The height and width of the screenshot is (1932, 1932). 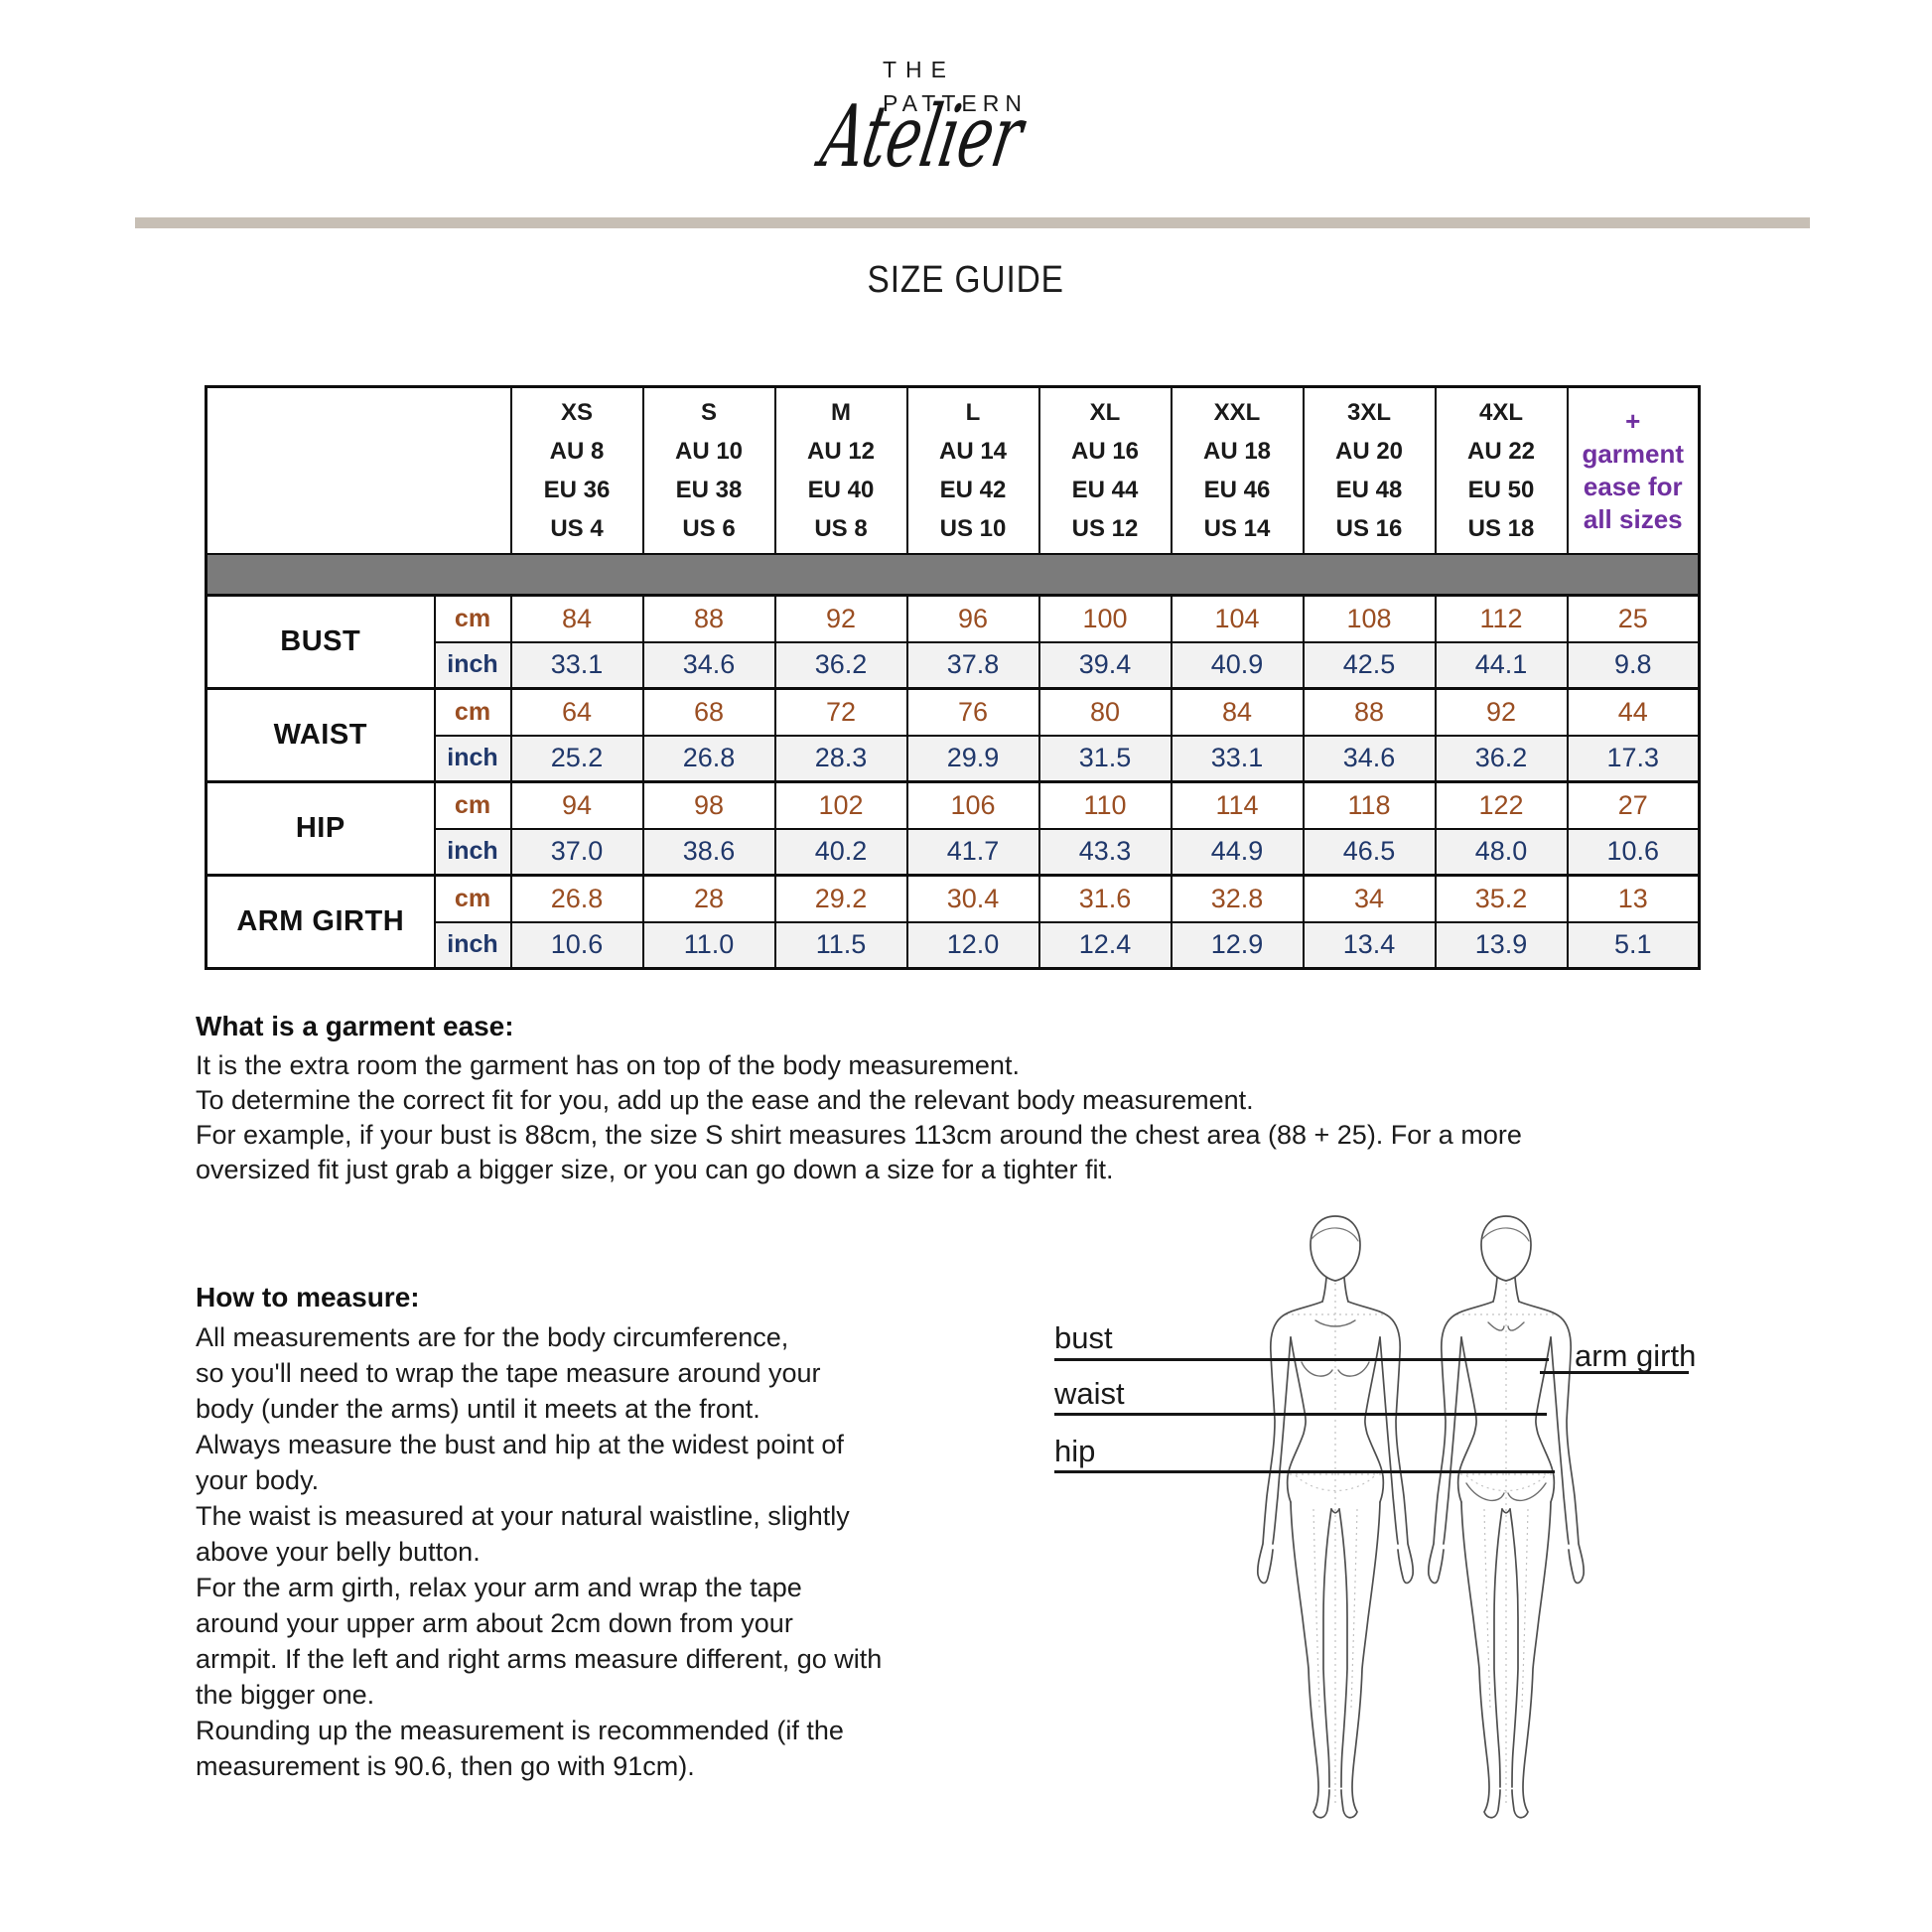 I want to click on size-column-header: XL AU 16 EU 44 US 12, so click(x=1105, y=470).